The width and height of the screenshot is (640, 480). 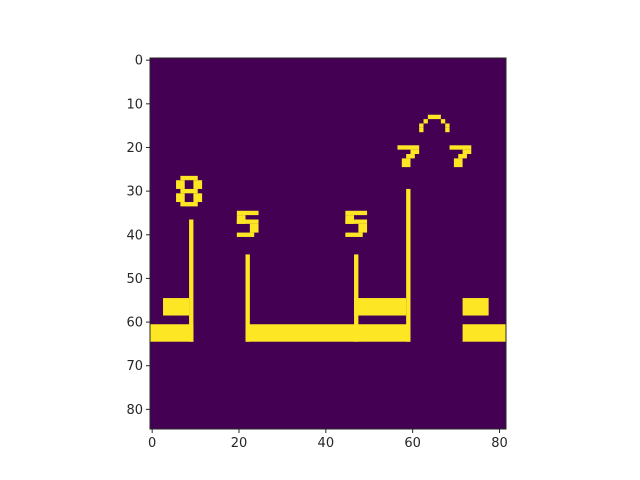 What do you see at coordinates (134, 104) in the screenshot?
I see `y-tick-label: 10` at bounding box center [134, 104].